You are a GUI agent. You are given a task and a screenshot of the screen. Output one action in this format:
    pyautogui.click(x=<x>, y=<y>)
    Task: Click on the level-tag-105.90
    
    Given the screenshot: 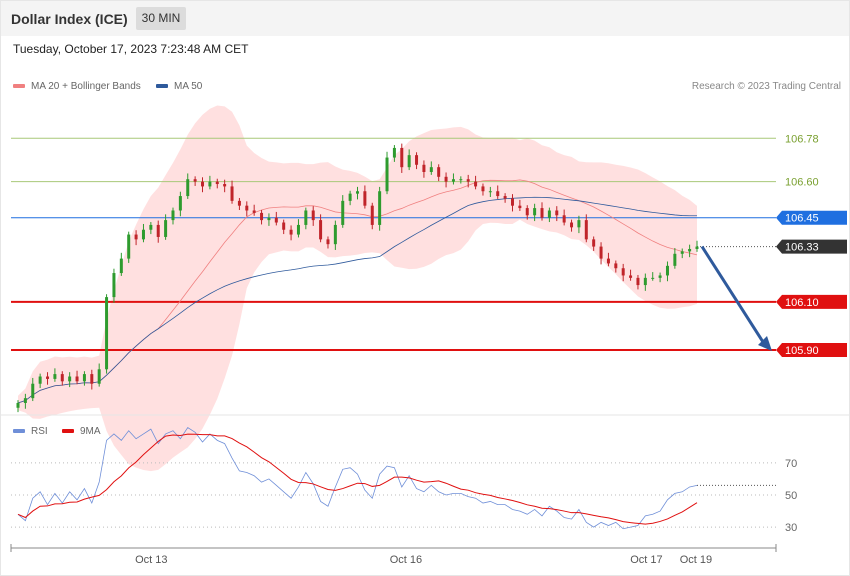 What is the action you would take?
    pyautogui.click(x=811, y=350)
    